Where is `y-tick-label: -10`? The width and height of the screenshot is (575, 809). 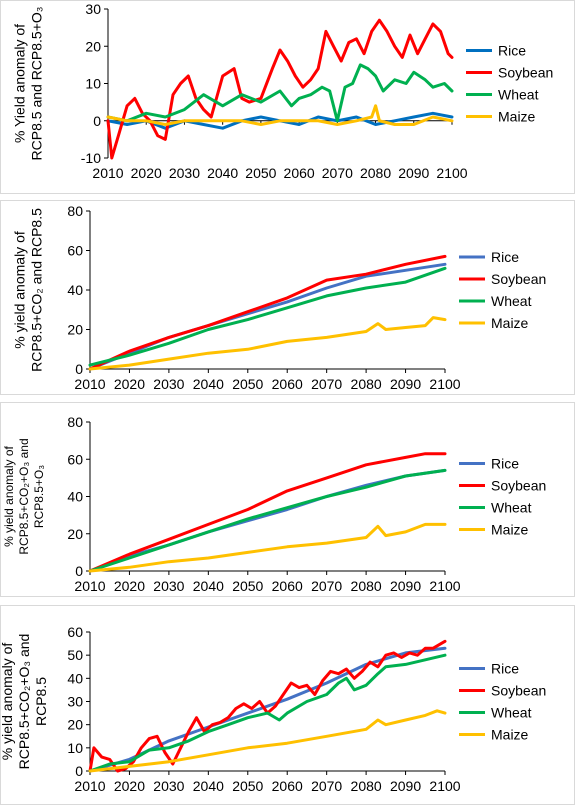
y-tick-label: -10 is located at coordinates (91, 158).